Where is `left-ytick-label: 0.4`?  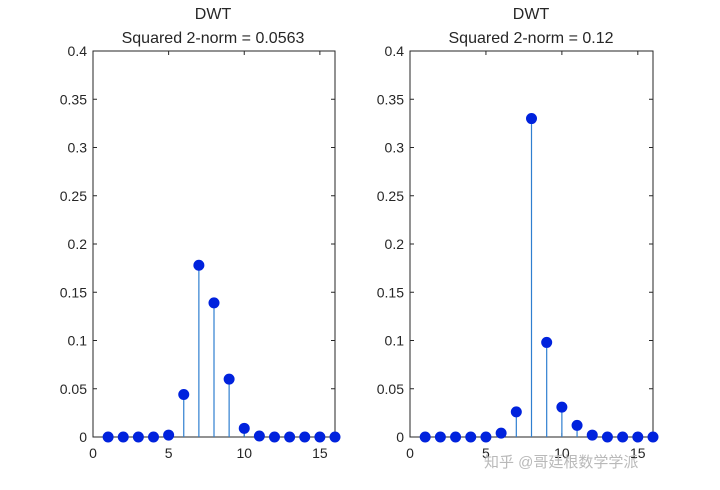
left-ytick-label: 0.4 is located at coordinates (78, 51).